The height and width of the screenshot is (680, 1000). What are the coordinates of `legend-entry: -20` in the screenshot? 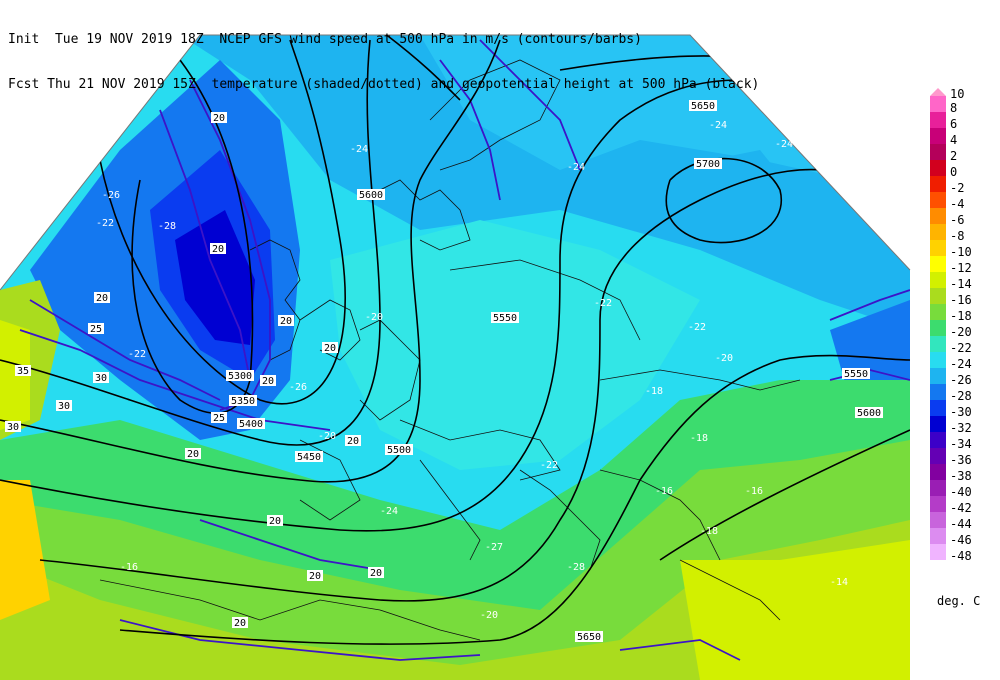 It's located at (965, 329).